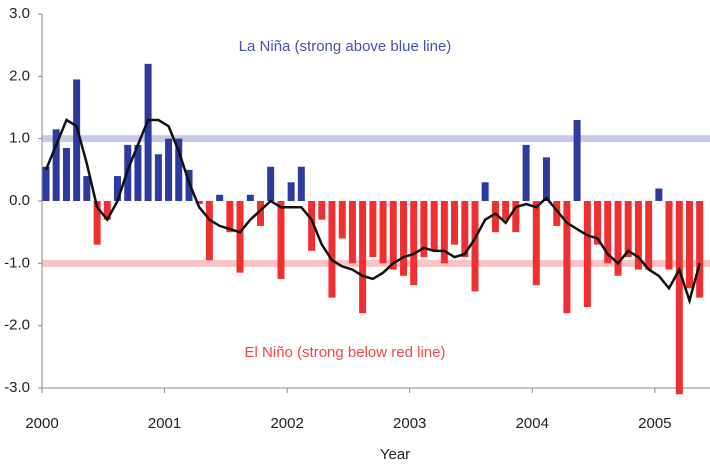  What do you see at coordinates (19, 13) in the screenshot?
I see `y-tick-label: 3.0` at bounding box center [19, 13].